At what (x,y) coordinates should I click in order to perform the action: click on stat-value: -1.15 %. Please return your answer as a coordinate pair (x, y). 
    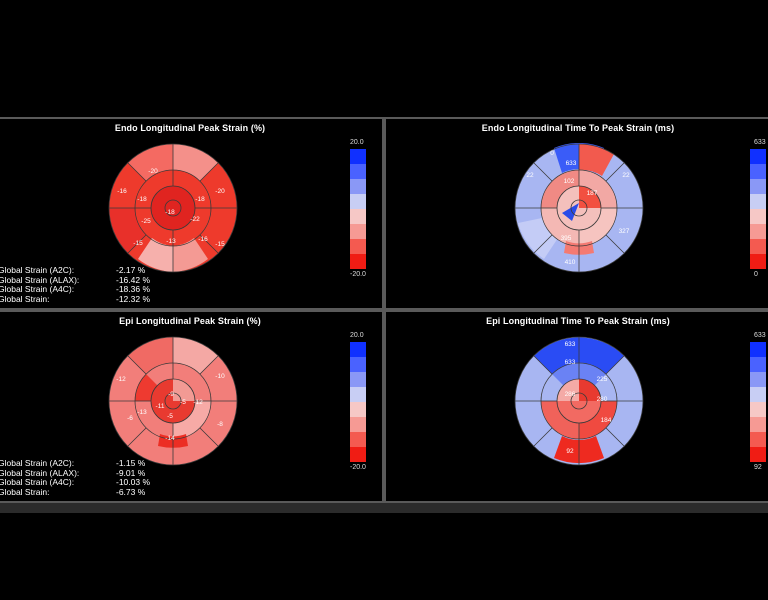
    Looking at the image, I should click on (131, 463).